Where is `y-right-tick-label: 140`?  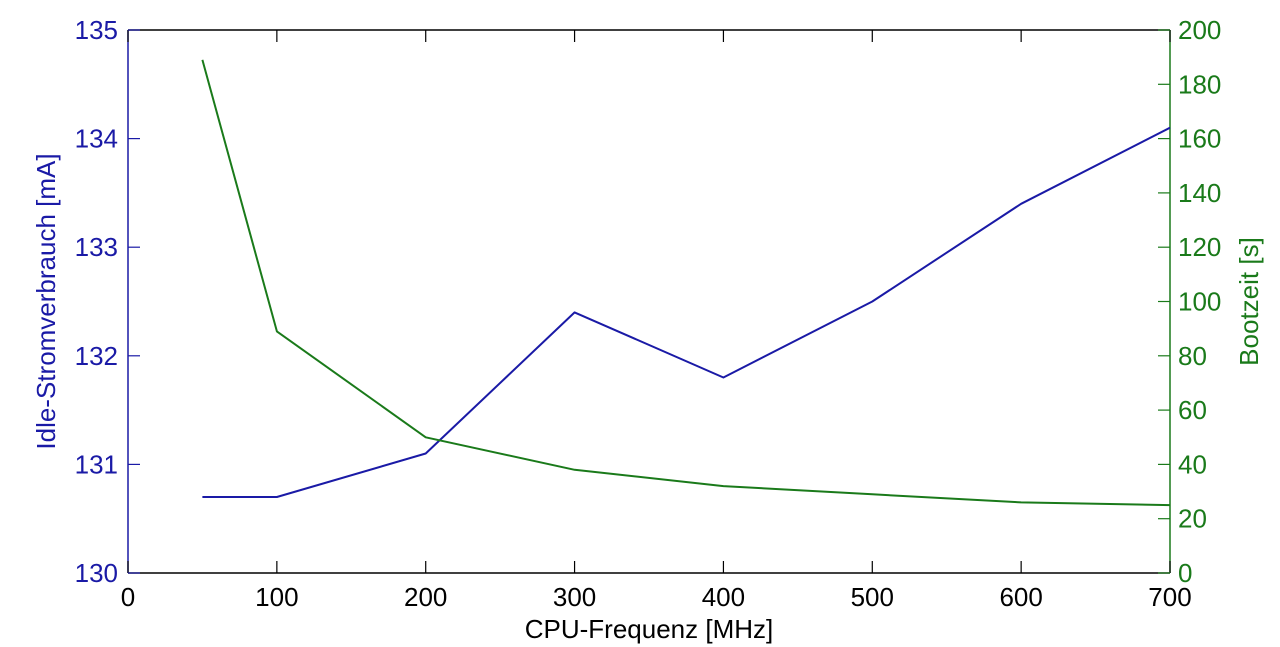 y-right-tick-label: 140 is located at coordinates (1199, 193).